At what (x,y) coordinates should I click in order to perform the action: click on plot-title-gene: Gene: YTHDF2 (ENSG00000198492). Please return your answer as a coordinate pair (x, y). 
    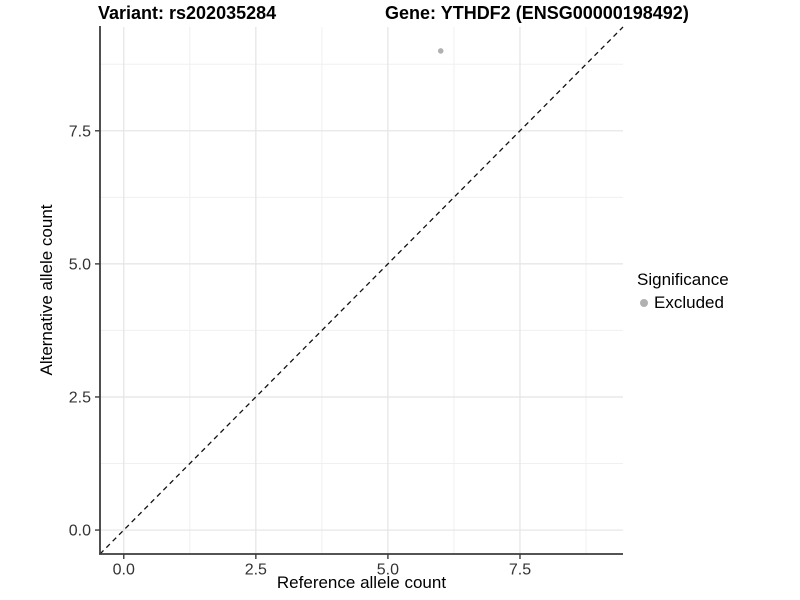
    Looking at the image, I should click on (537, 13).